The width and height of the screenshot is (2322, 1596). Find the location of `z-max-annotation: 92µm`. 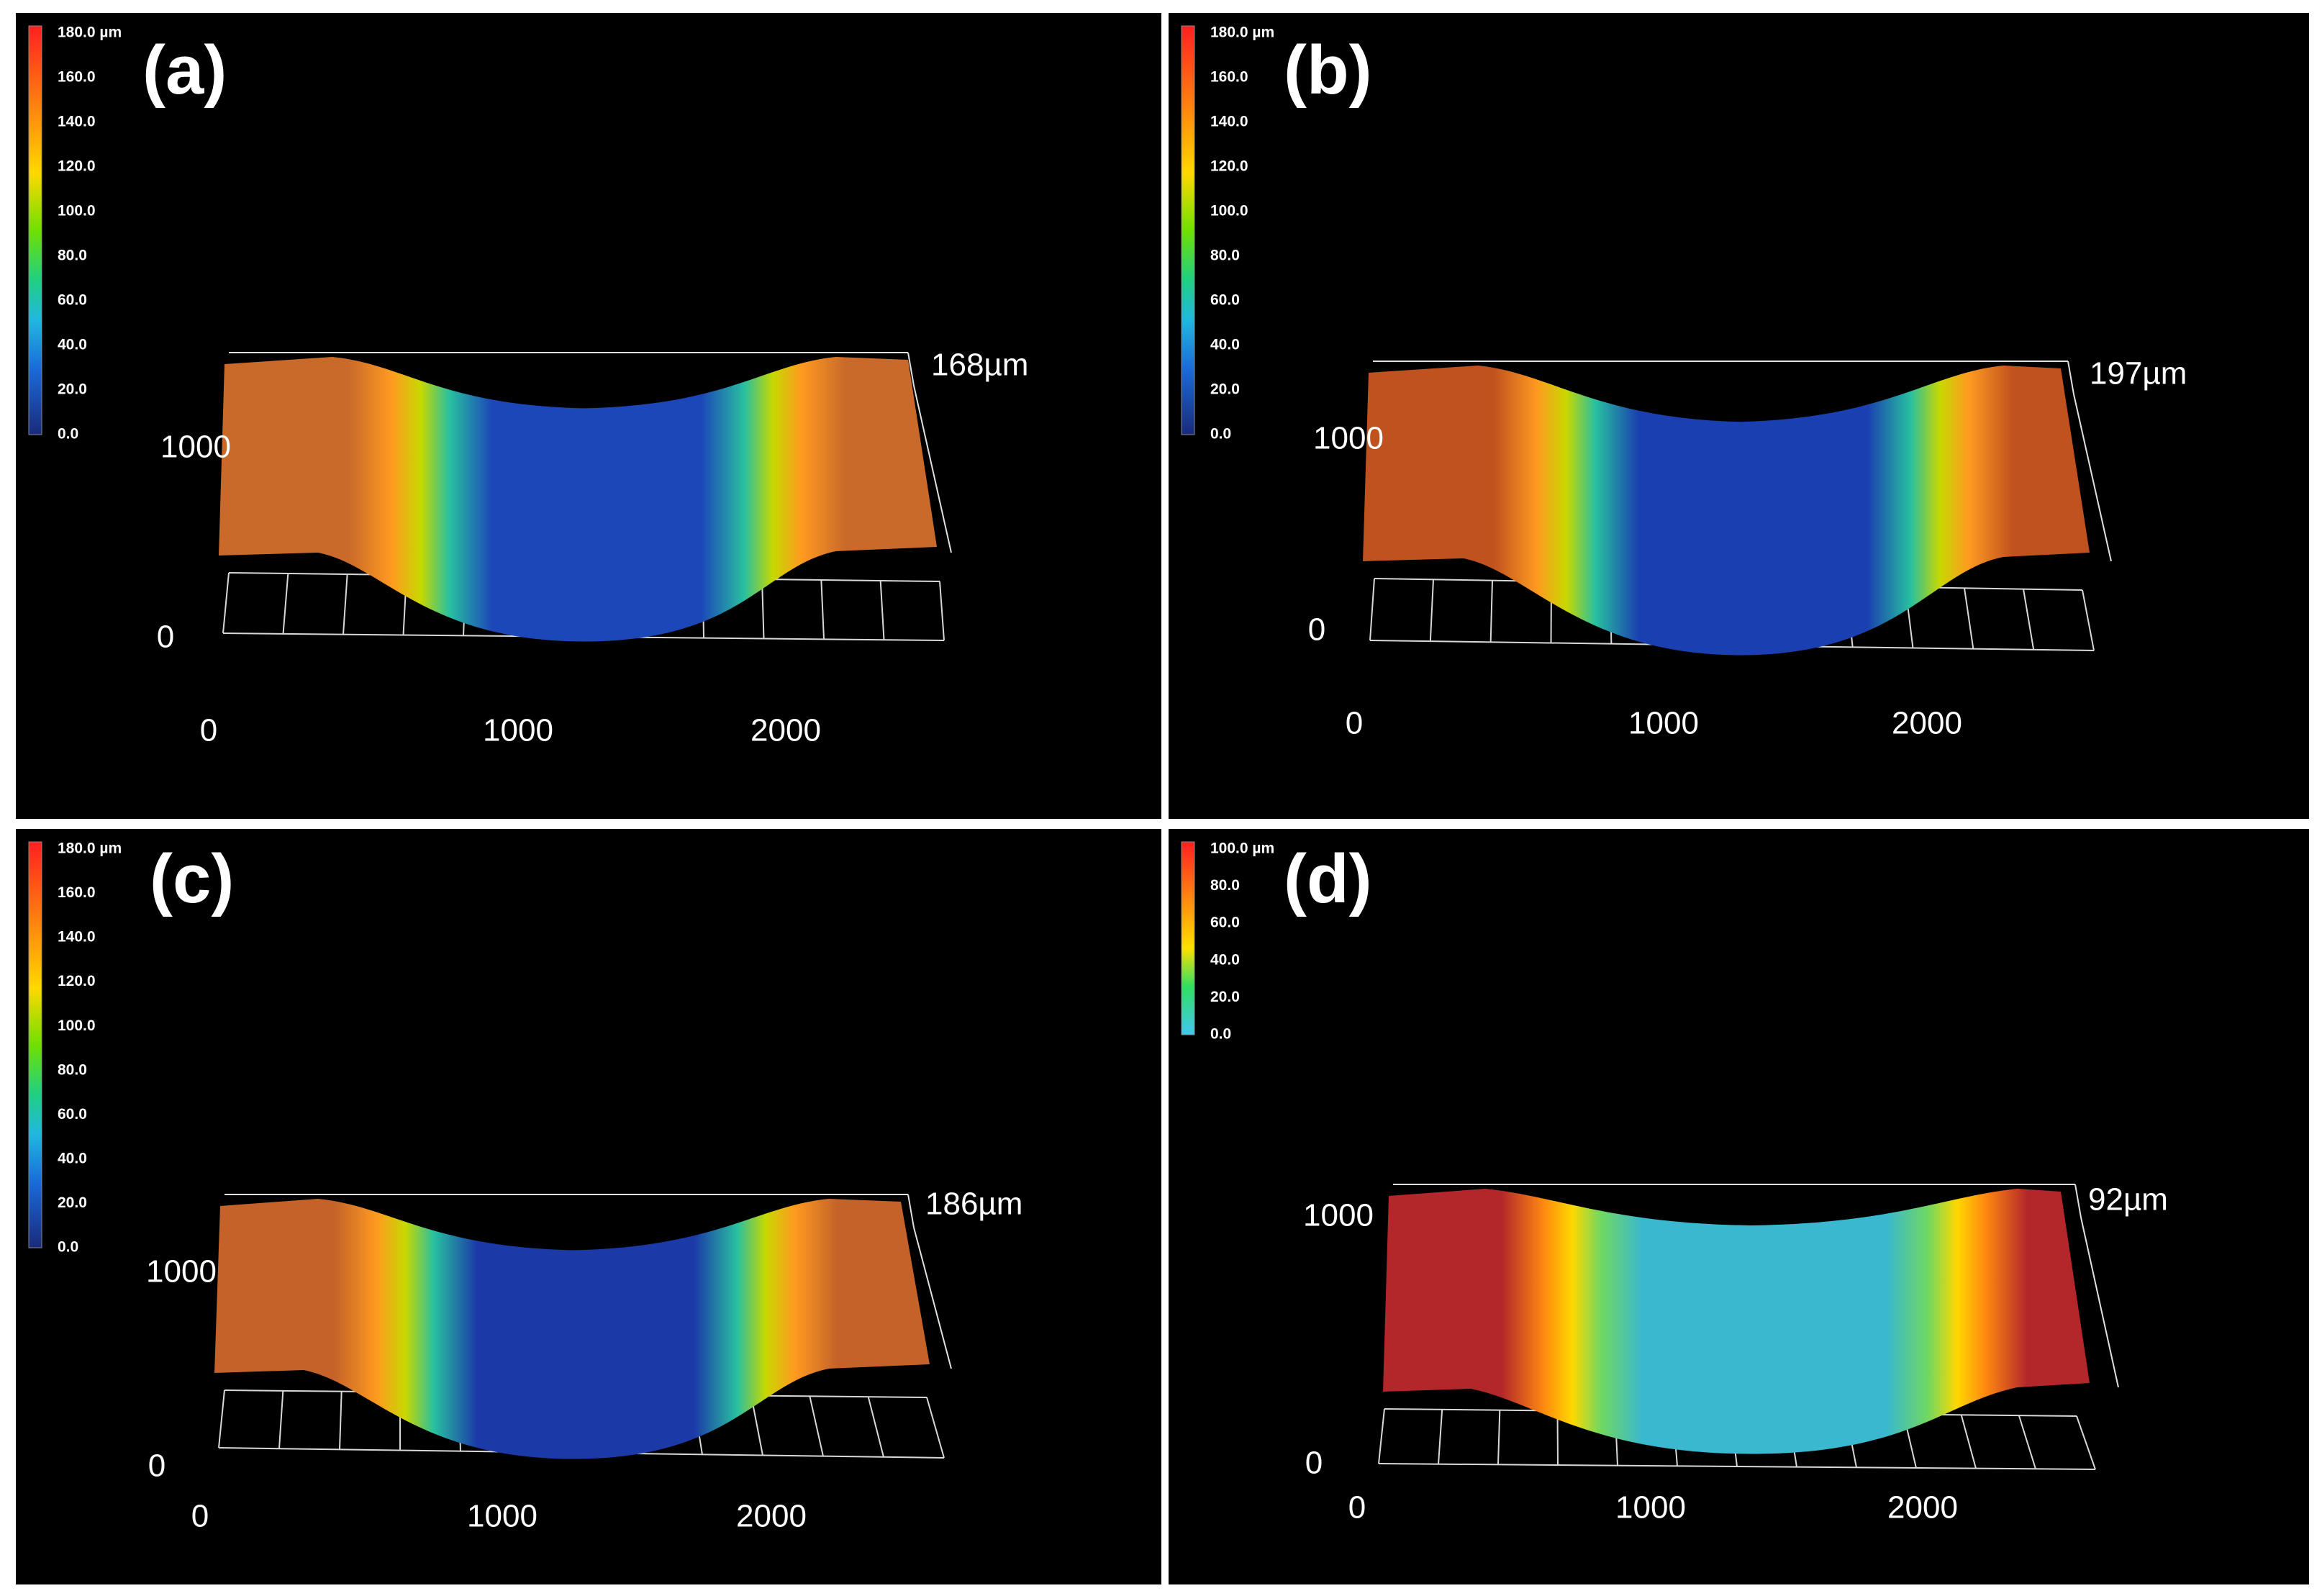

z-max-annotation: 92µm is located at coordinates (2128, 1200).